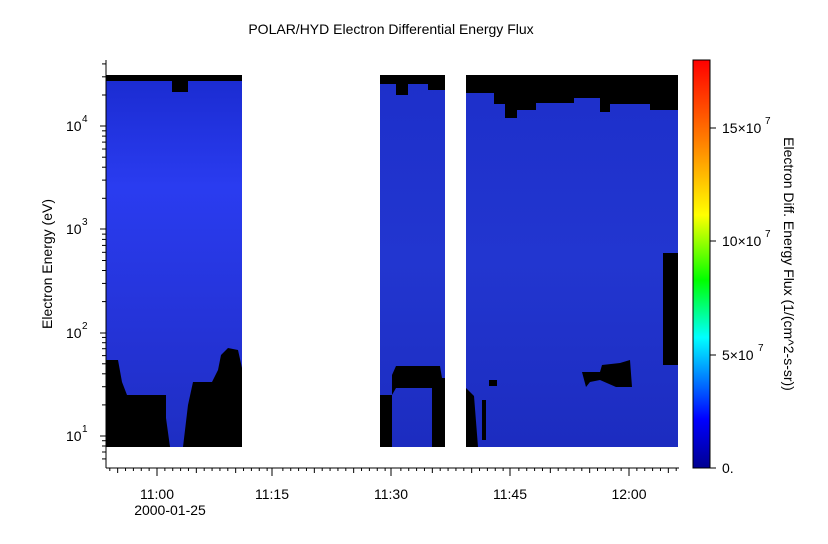 Image resolution: width=828 pixels, height=544 pixels. What do you see at coordinates (212, 397) in the screenshot?
I see `block-1-bottom-gap-right` at bounding box center [212, 397].